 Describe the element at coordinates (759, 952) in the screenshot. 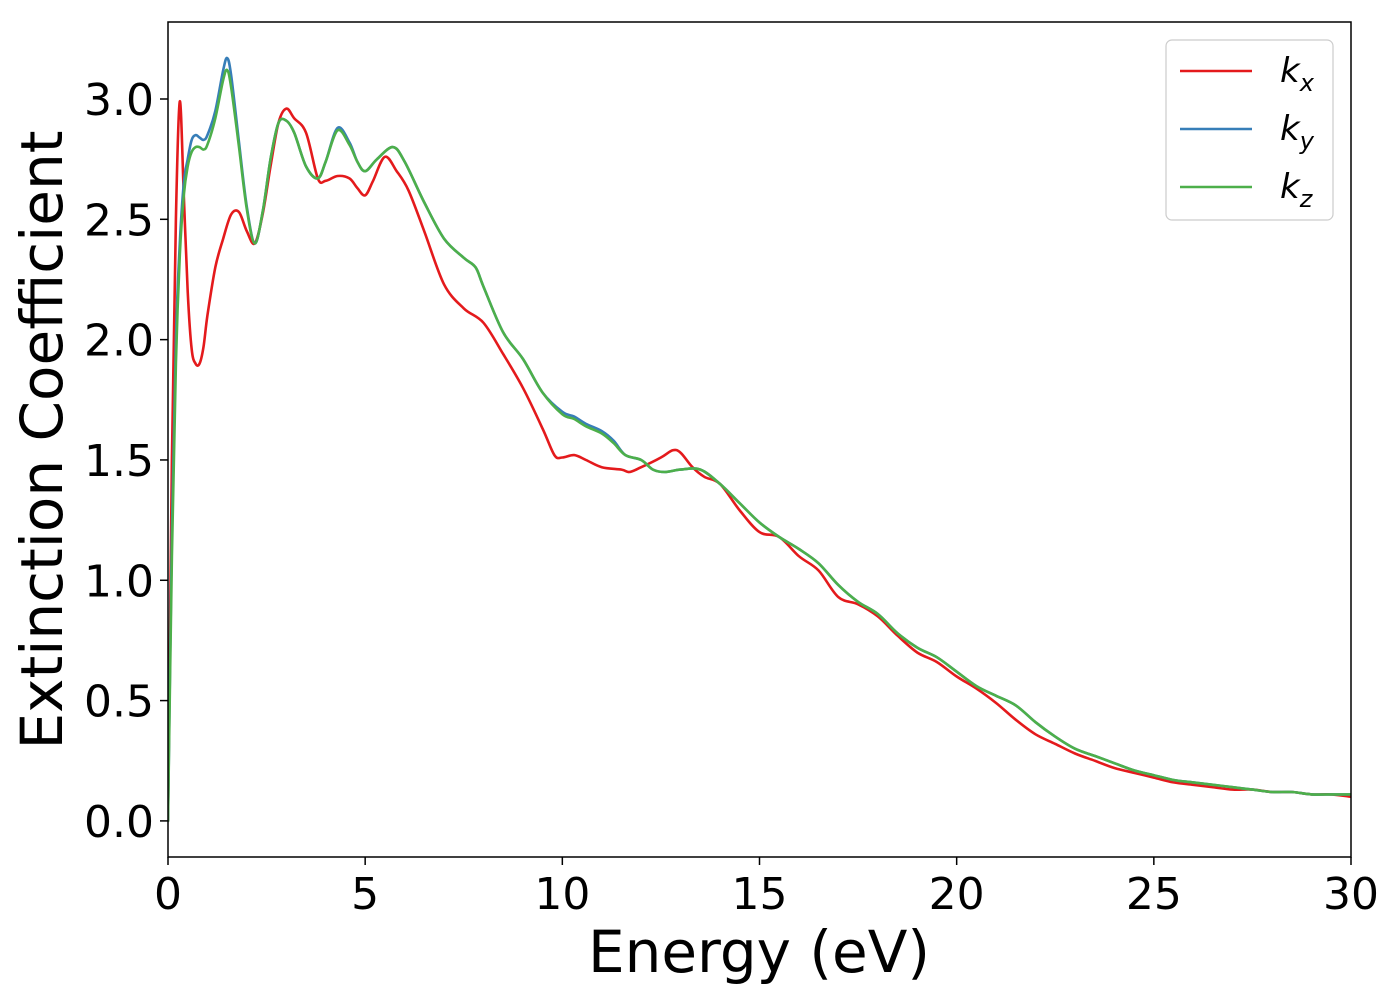

I see `x-axis-label: Energy (eV)` at that location.